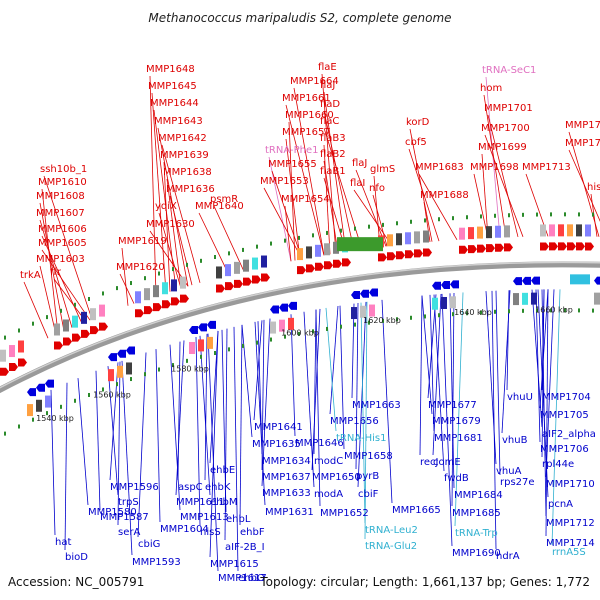 Image resolution: width=600 pixels, height=600 pixels. What do you see at coordinates (444, 195) in the screenshot?
I see `gene-label-forward: MMP1688` at bounding box center [444, 195].